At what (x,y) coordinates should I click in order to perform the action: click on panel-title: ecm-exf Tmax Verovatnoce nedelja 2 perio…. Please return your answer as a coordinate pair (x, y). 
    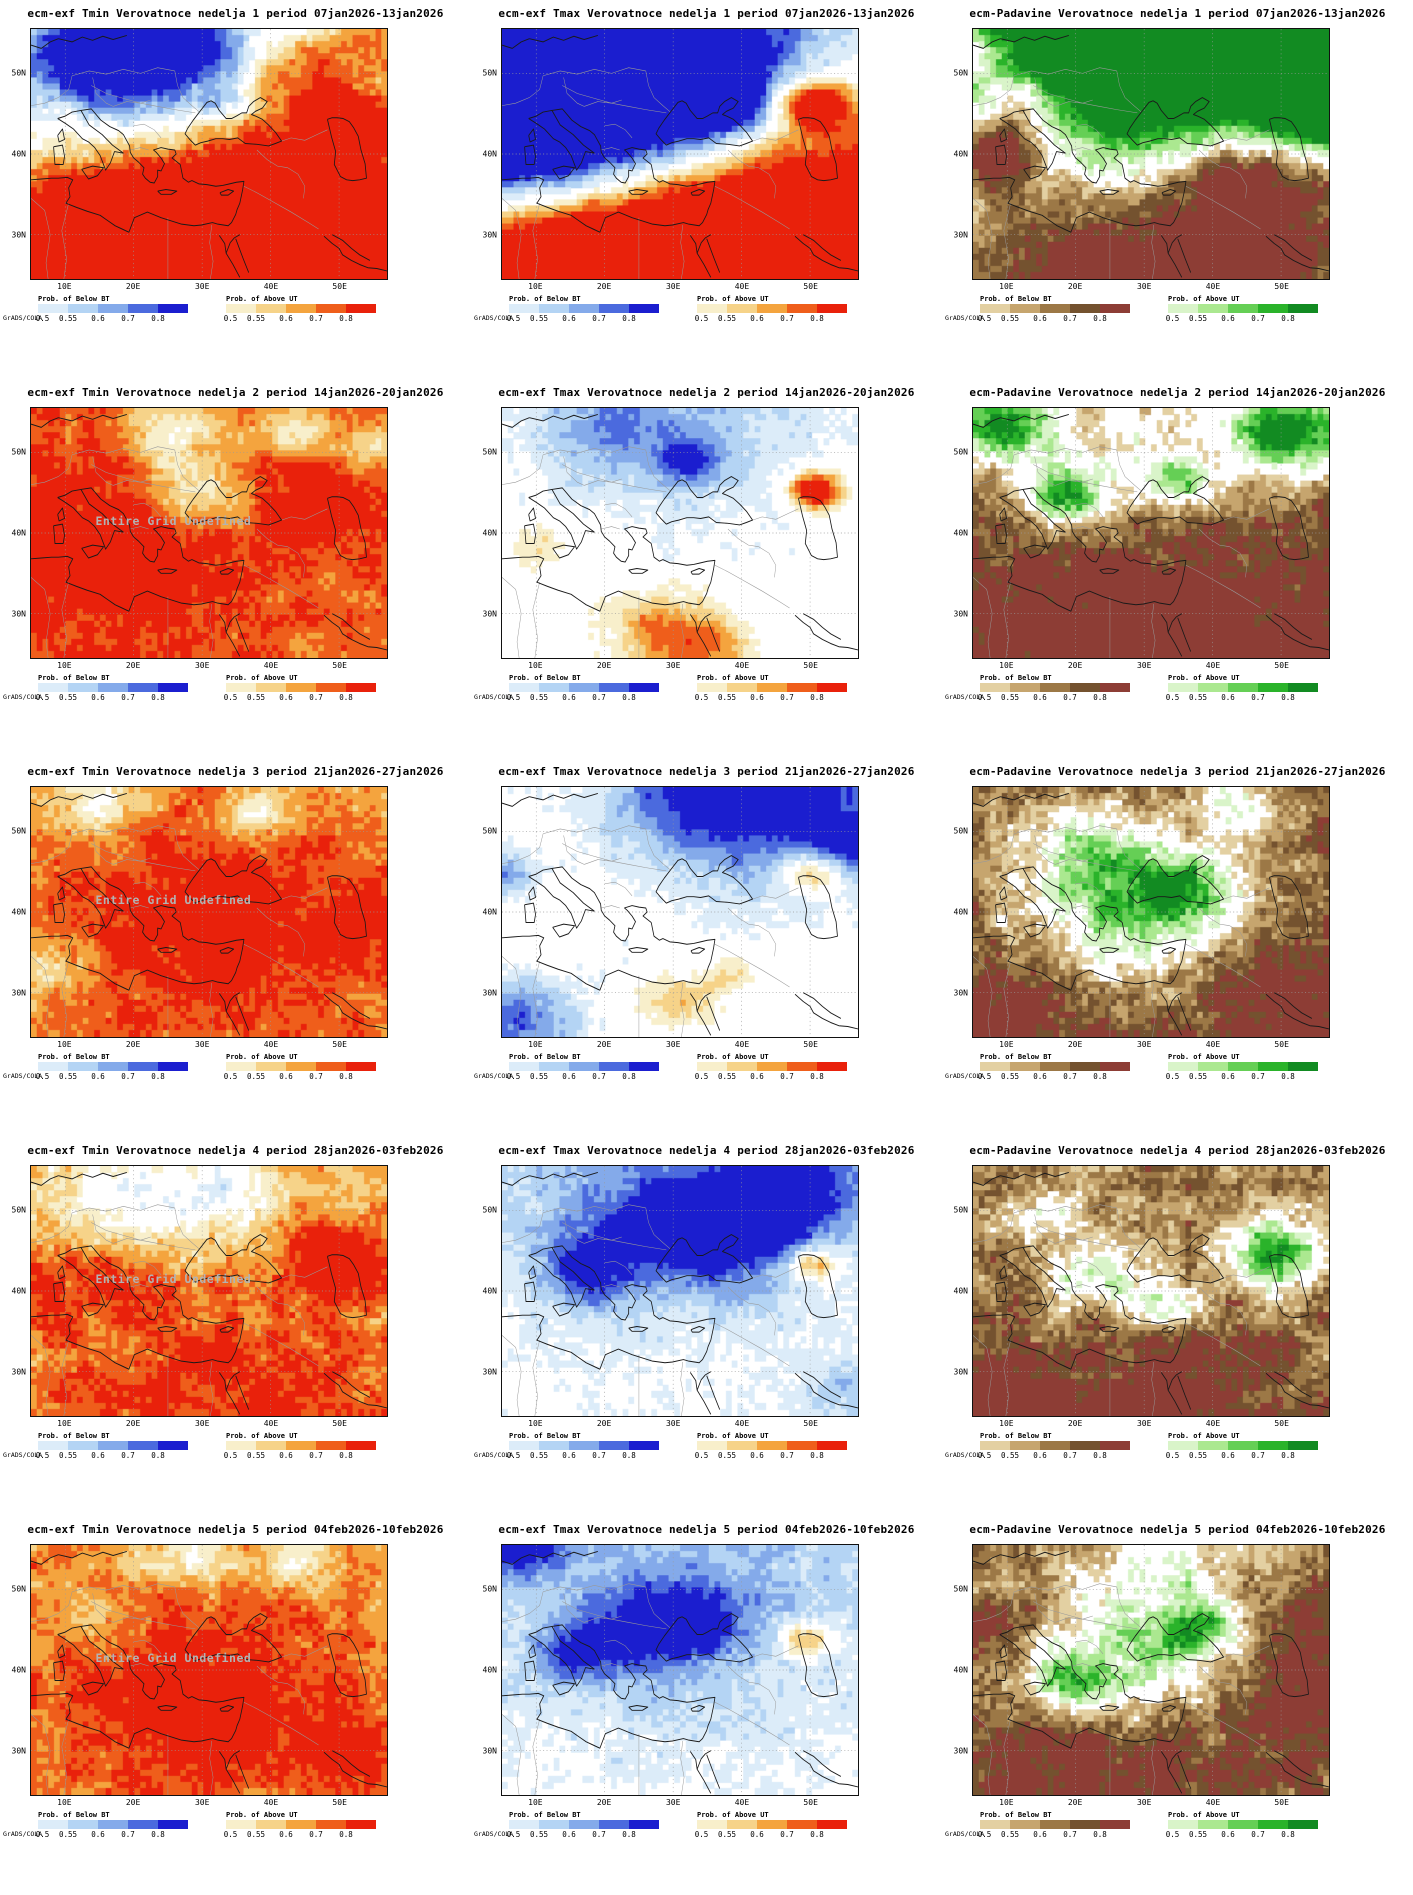
    Looking at the image, I should click on (706, 392).